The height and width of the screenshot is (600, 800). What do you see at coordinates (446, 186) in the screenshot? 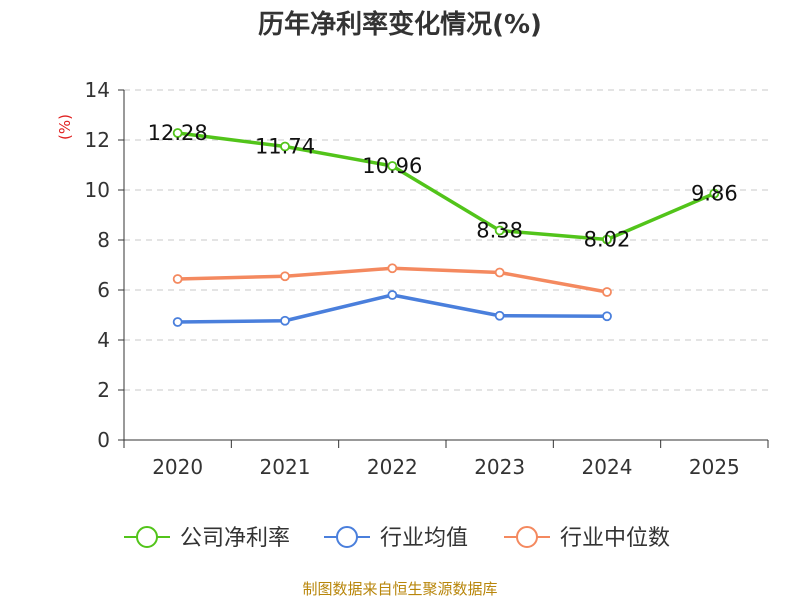
I see `series-line` at bounding box center [446, 186].